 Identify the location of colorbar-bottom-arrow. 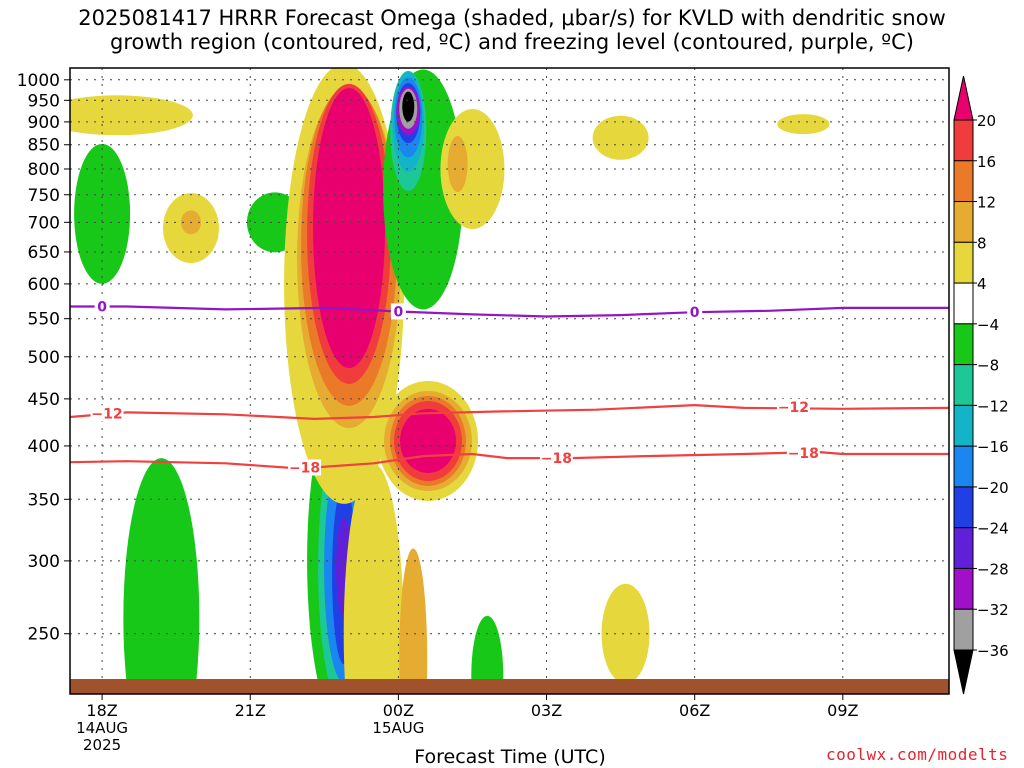
(963, 672).